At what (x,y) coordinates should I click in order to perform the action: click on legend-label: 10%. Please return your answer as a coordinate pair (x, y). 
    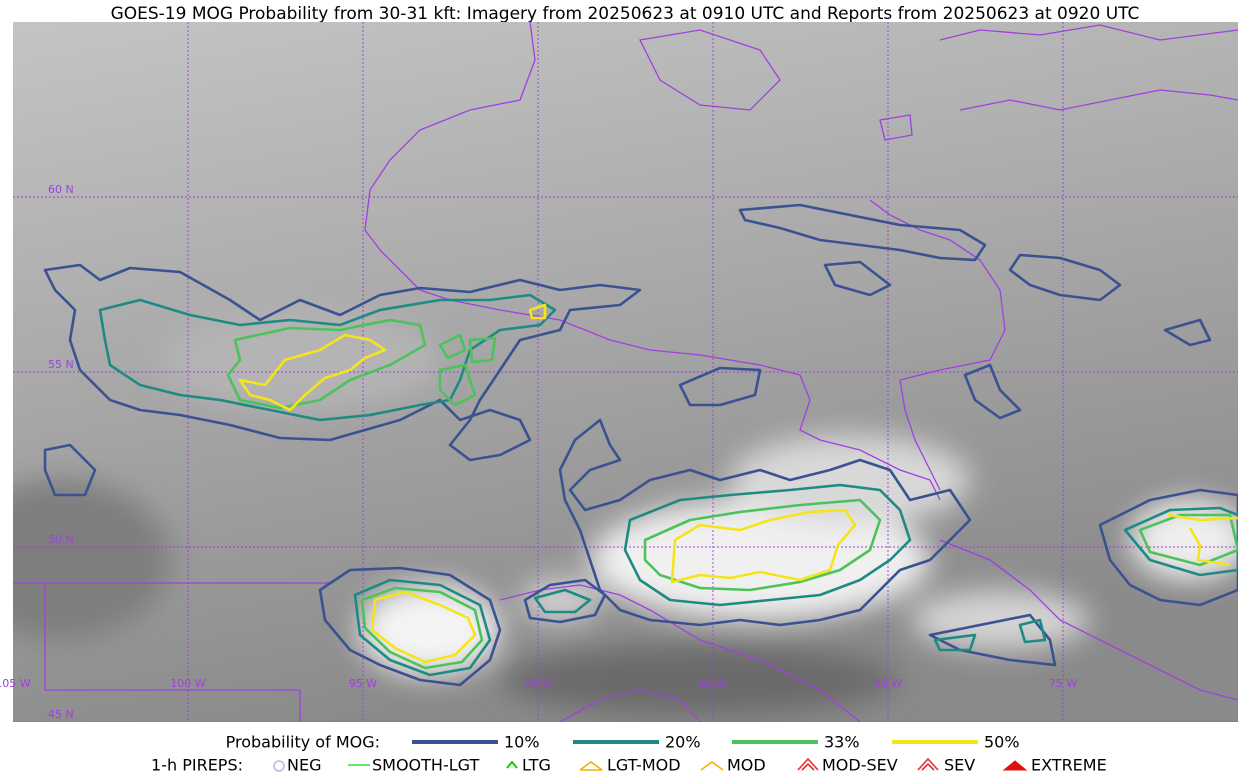
    Looking at the image, I should click on (522, 742).